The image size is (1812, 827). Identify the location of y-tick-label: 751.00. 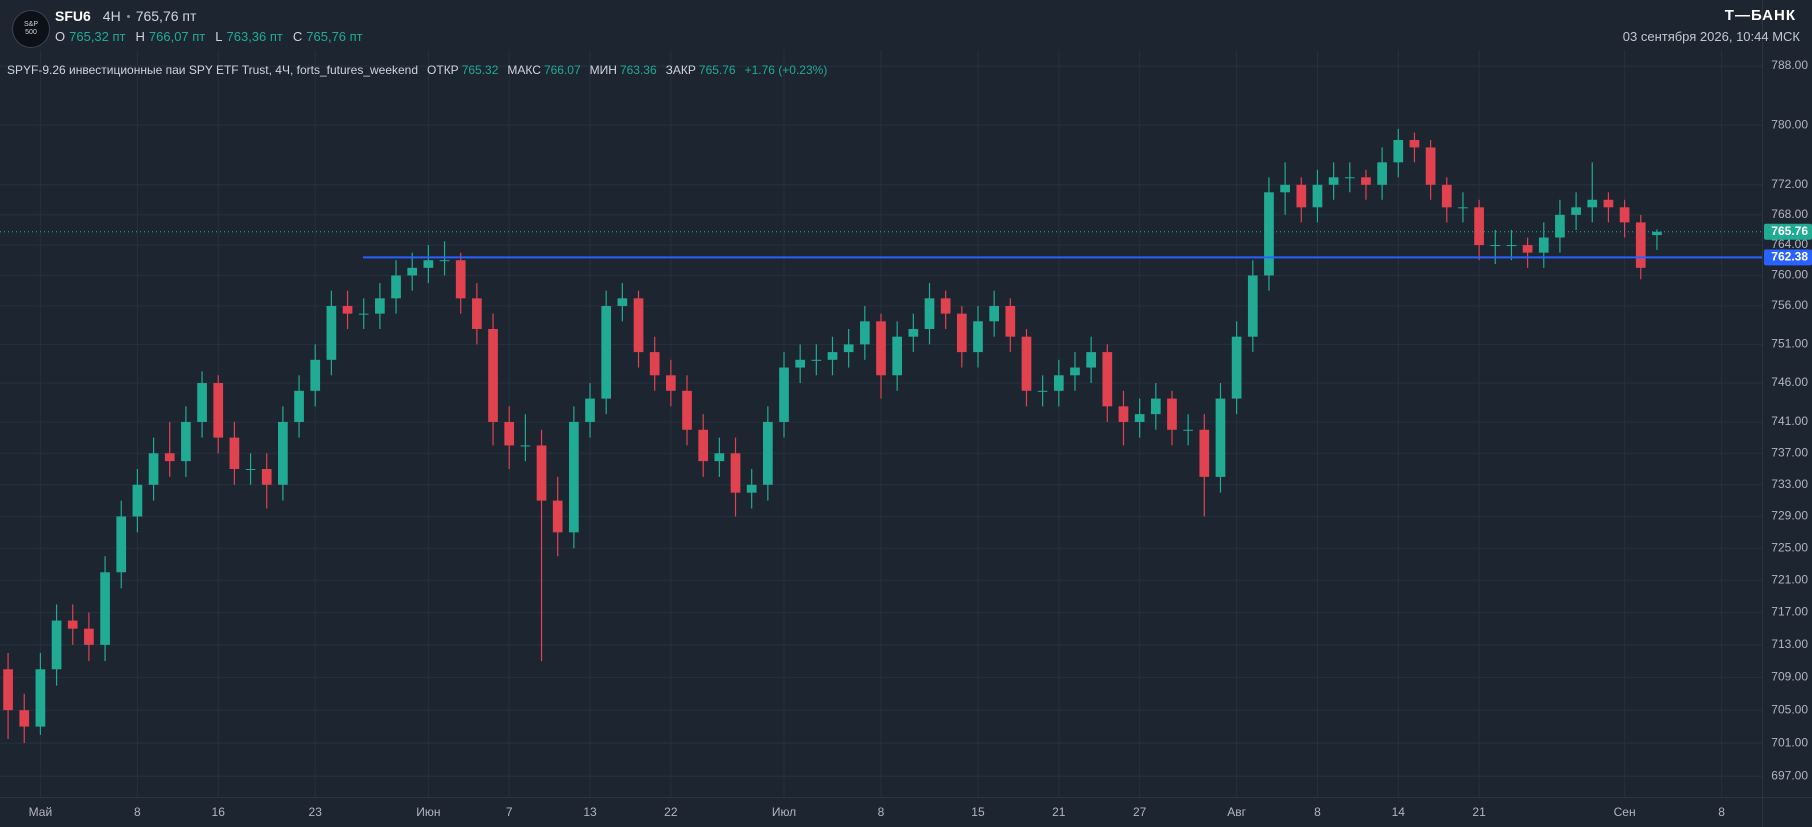
(1789, 344).